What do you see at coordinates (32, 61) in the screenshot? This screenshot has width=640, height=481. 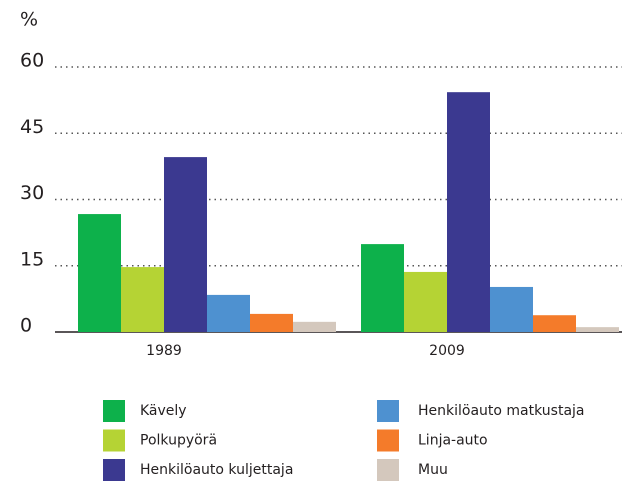 I see `y-tick-label: 60` at bounding box center [32, 61].